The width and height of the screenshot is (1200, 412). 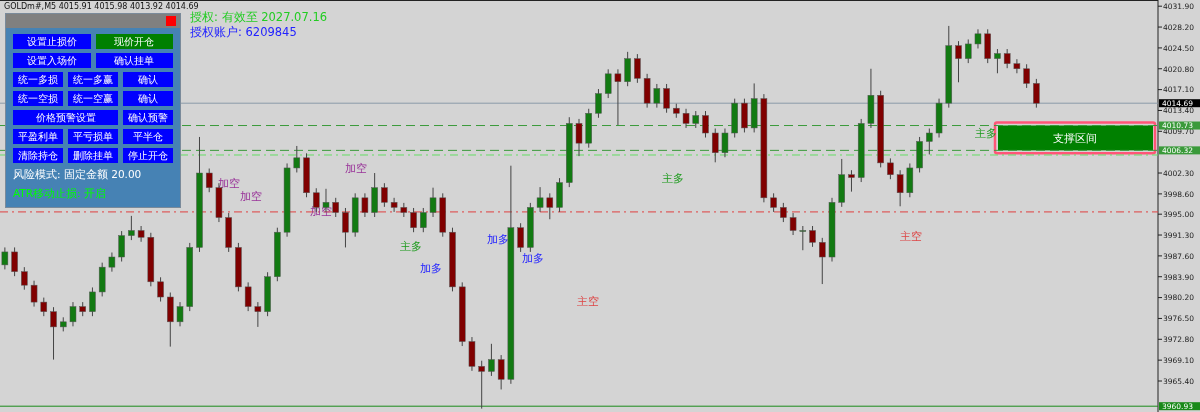 I want to click on annotation: 删除挂单, so click(x=93, y=155).